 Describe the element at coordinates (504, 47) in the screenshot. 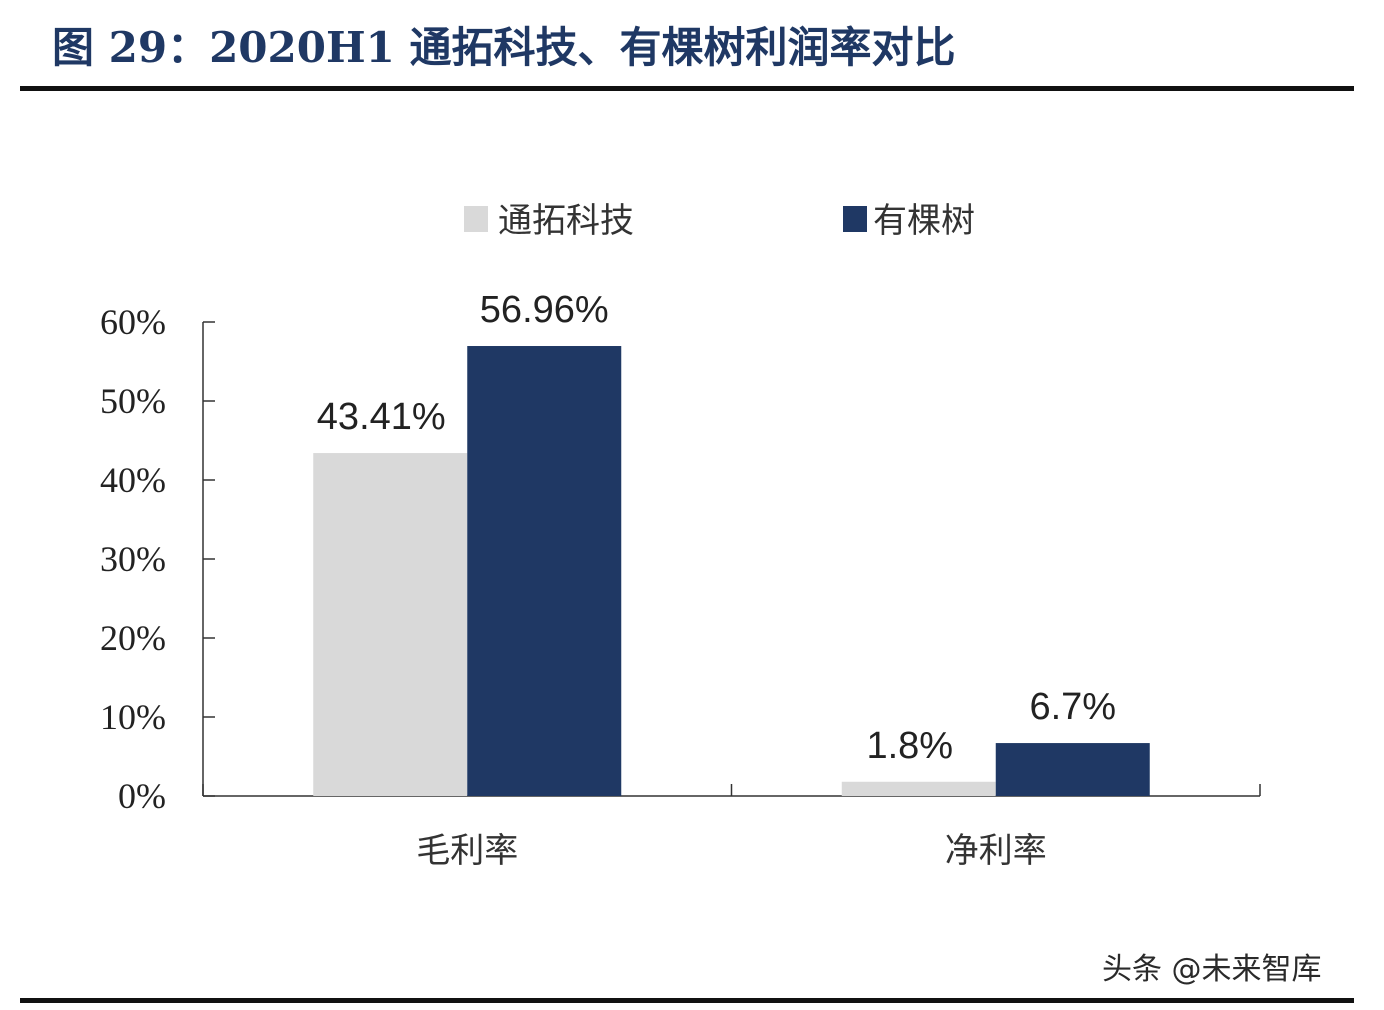

I see `chart-title: 图 29：2020H1 通拓科技、有棵树利润率对比` at that location.